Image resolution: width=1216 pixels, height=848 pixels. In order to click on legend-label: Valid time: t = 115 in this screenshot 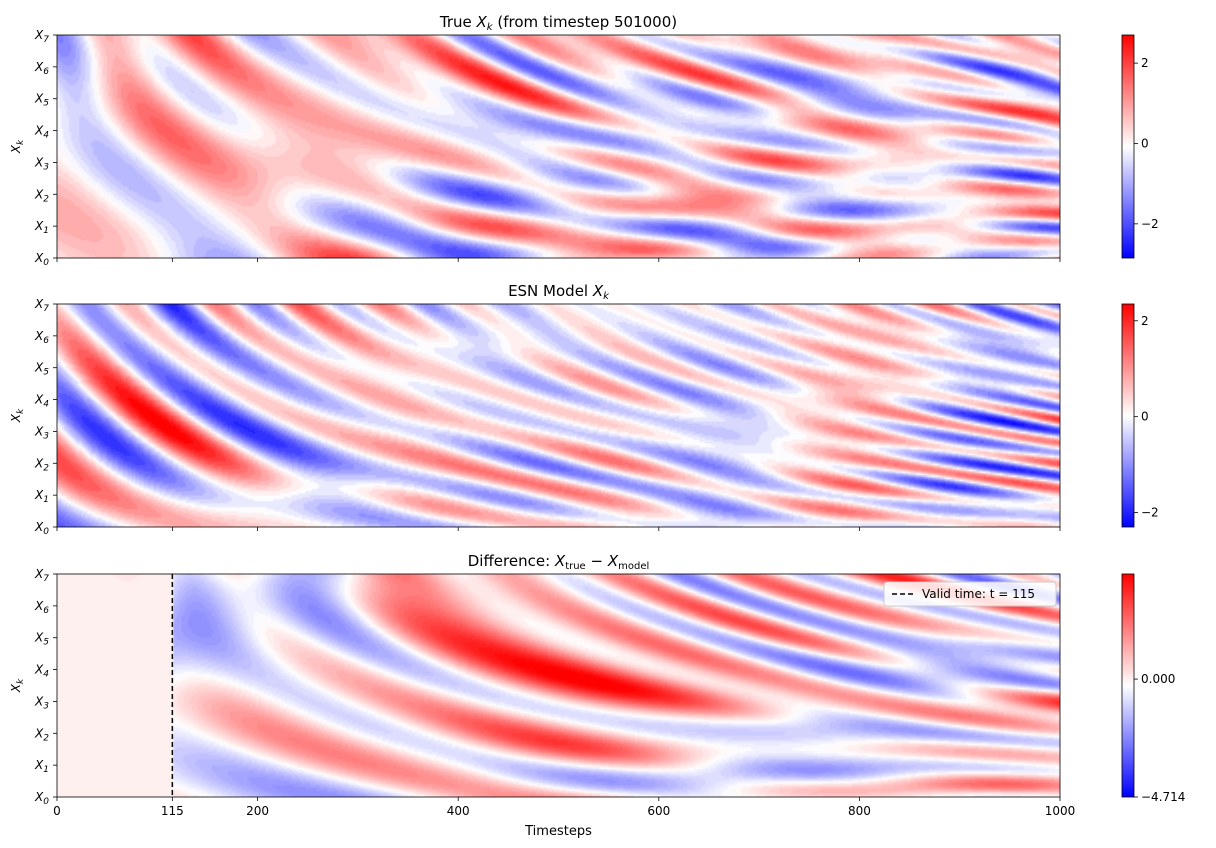, I will do `click(978, 594)`.